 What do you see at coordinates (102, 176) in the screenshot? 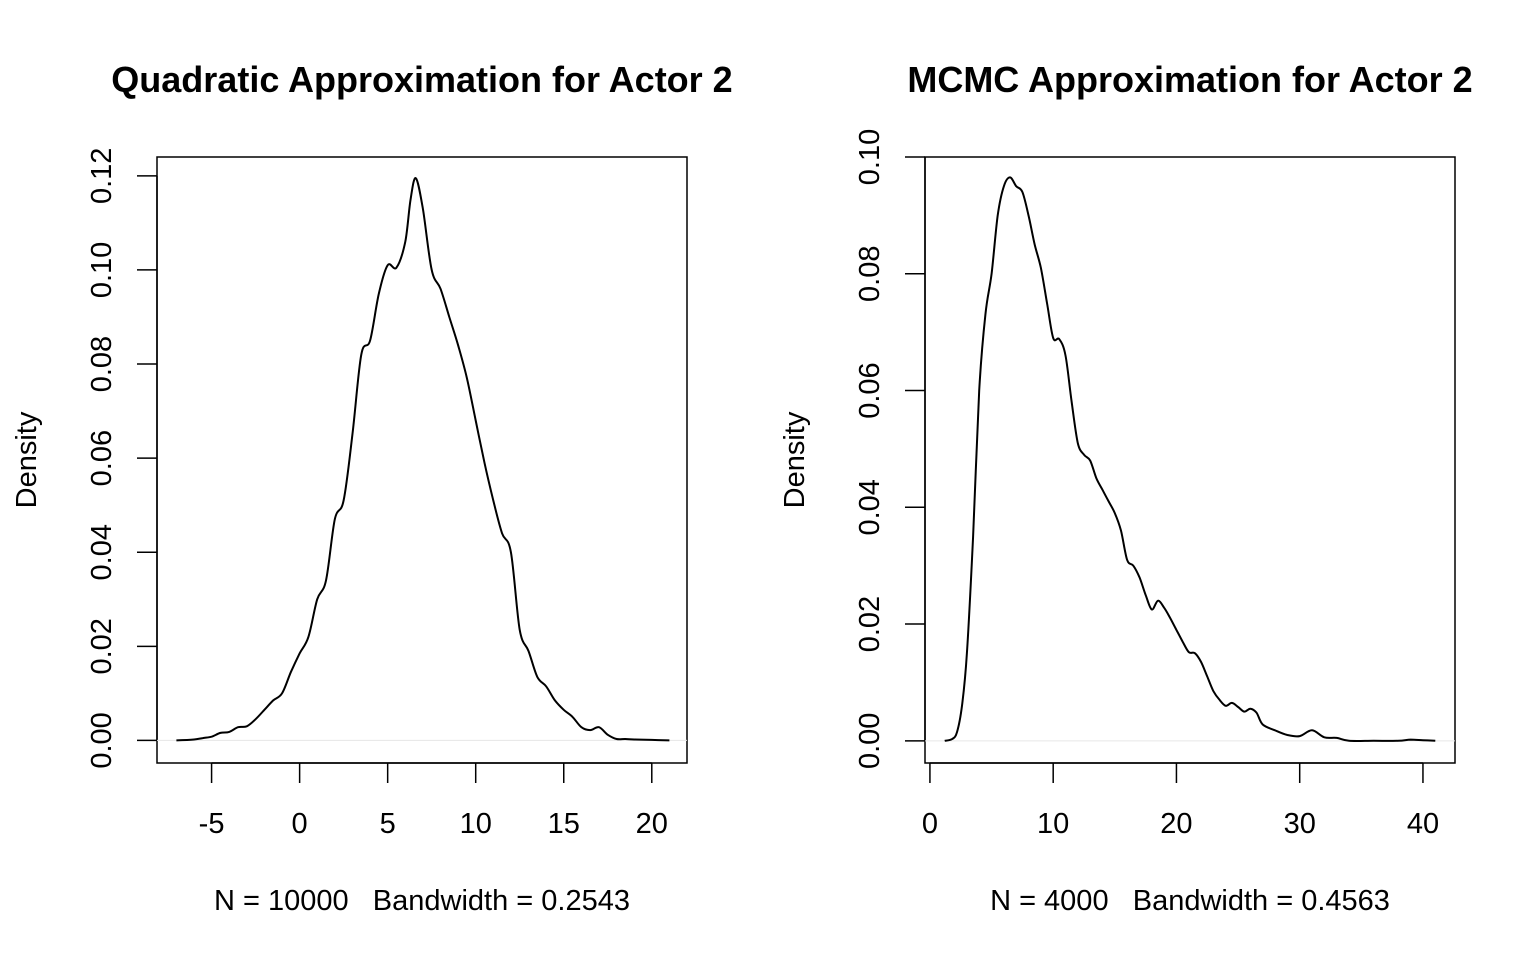
I see `y-tick-label: 0.12` at bounding box center [102, 176].